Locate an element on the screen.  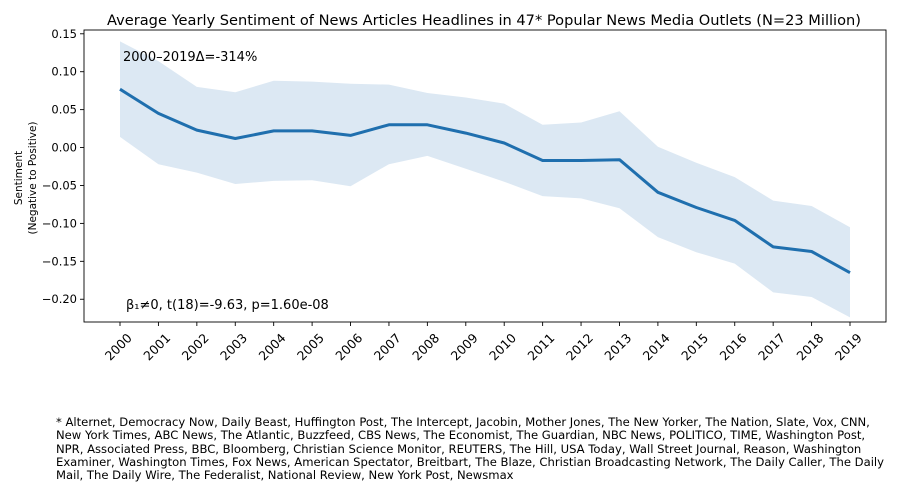
x-tick-label: 2012 is located at coordinates (579, 346).